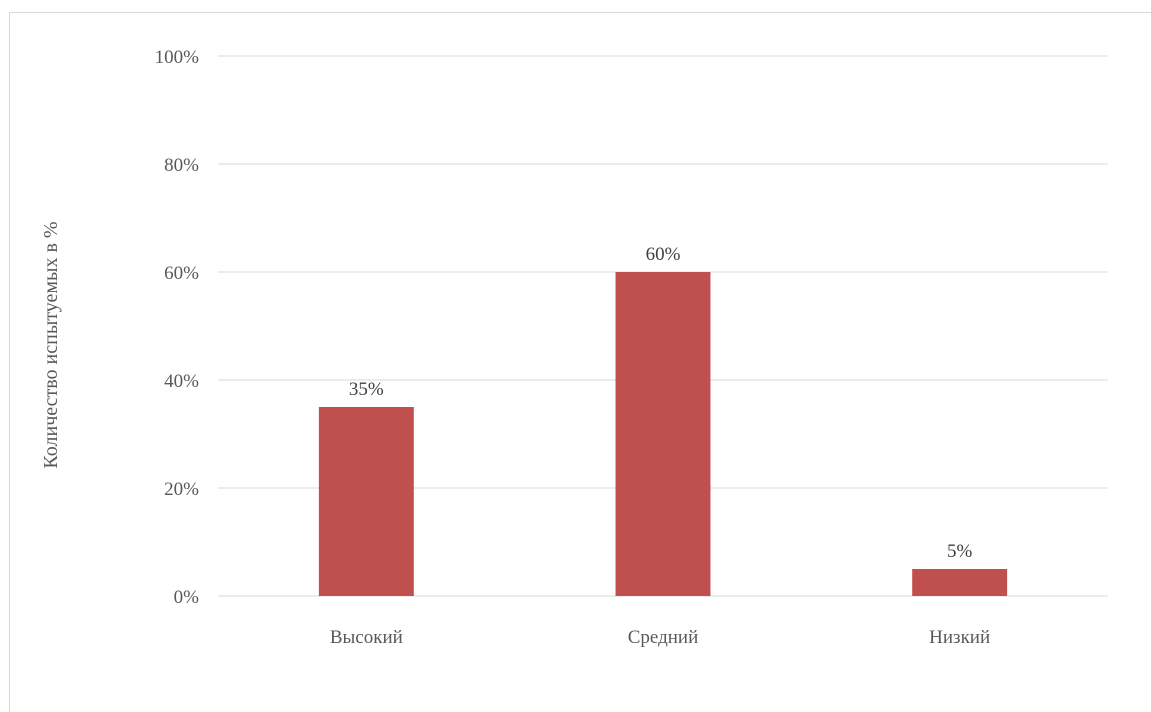 This screenshot has height=712, width=1151. What do you see at coordinates (181, 273) in the screenshot?
I see `y-tick-label: 60%` at bounding box center [181, 273].